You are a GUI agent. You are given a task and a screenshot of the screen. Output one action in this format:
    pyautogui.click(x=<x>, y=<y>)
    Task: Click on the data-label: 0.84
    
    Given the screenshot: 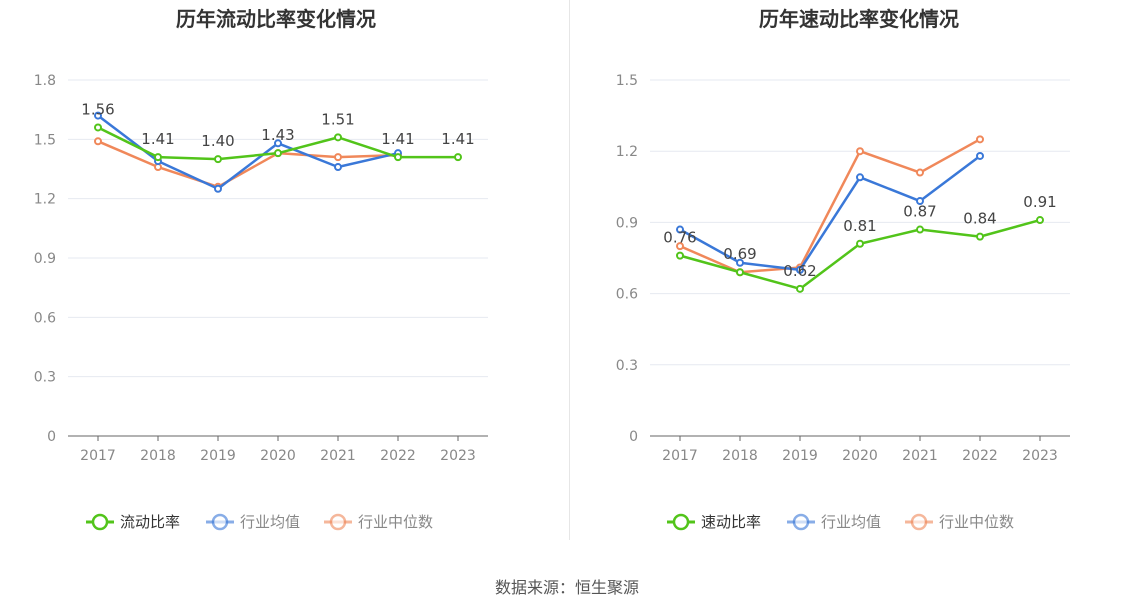 What is the action you would take?
    pyautogui.click(x=979, y=219)
    